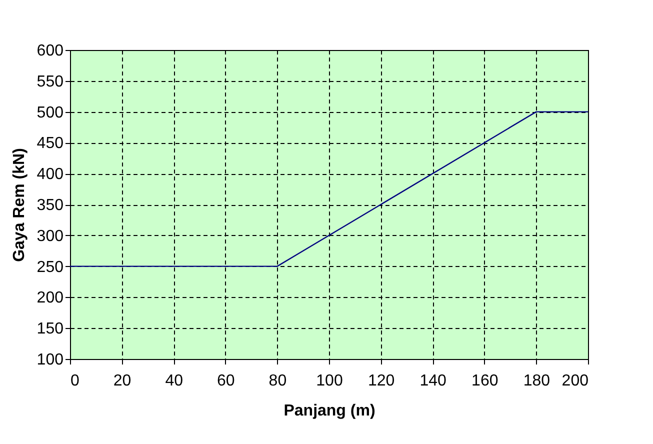  What do you see at coordinates (50, 113) in the screenshot?
I see `y-tick-label: 500` at bounding box center [50, 113].